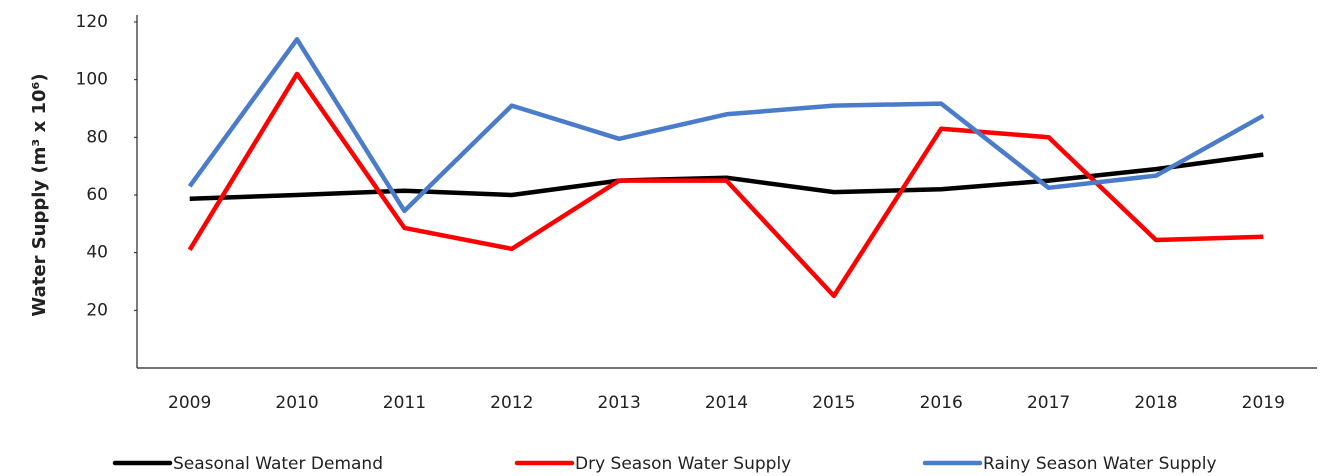 The height and width of the screenshot is (476, 1320). I want to click on legend-label: Seasonal Water Demand, so click(278, 464).